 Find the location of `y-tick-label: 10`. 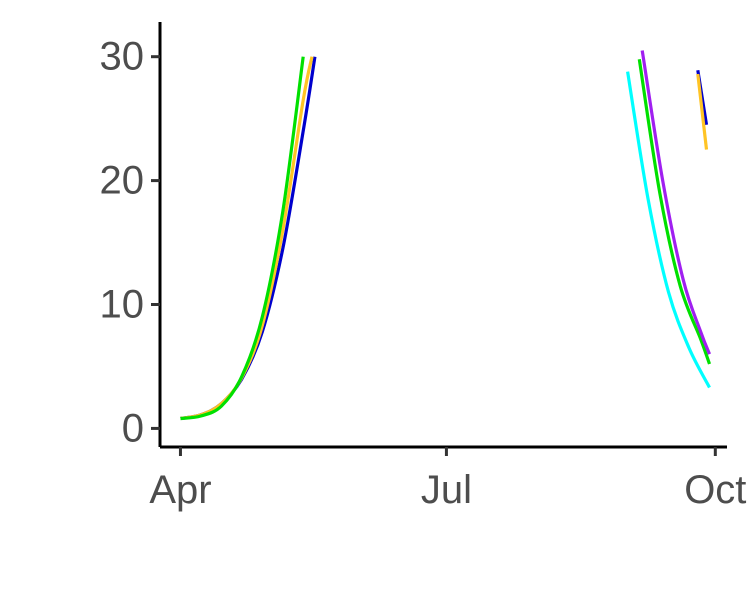

y-tick-label: 10 is located at coordinates (122, 305).